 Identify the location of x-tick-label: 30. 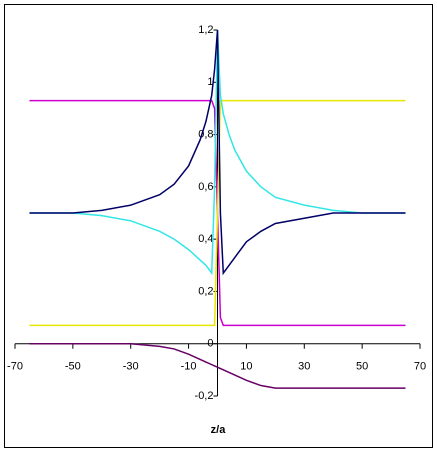
(304, 367).